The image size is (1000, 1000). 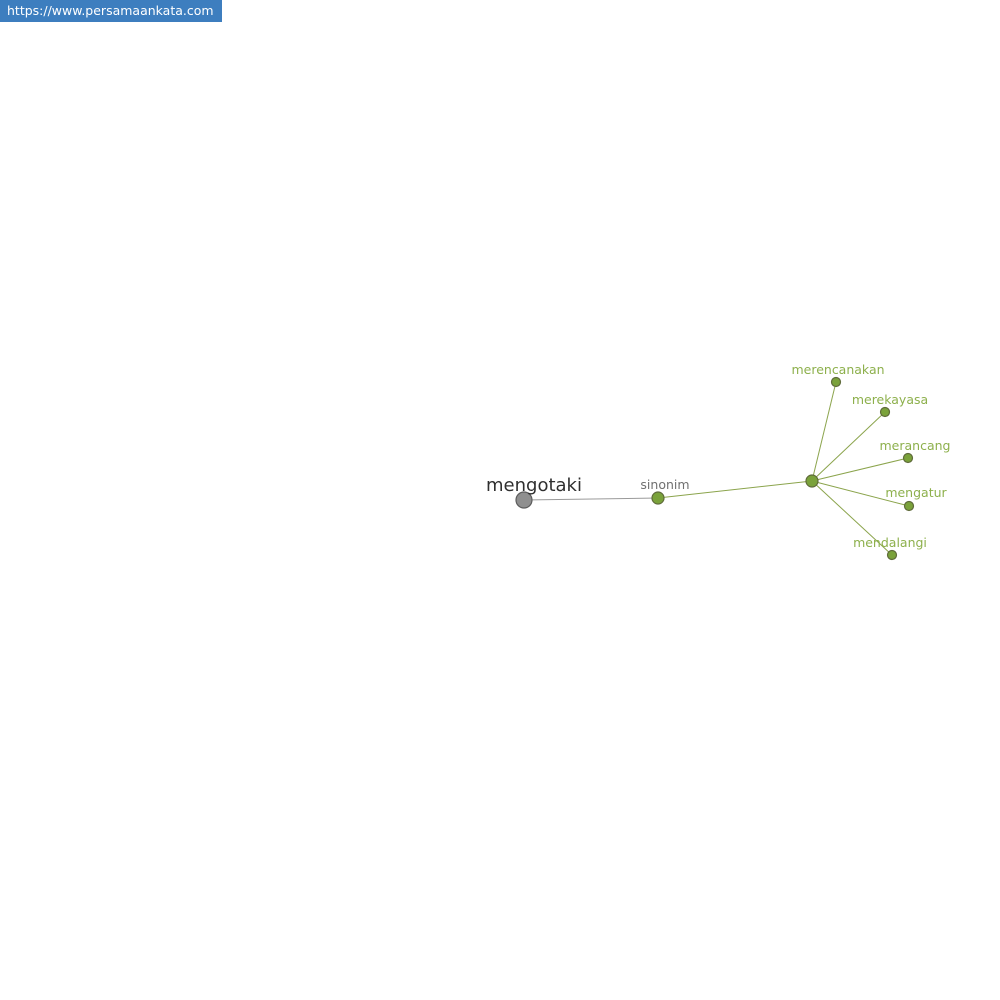 What do you see at coordinates (852, 518) in the screenshot?
I see `graph-edge-hub-mendalangi` at bounding box center [852, 518].